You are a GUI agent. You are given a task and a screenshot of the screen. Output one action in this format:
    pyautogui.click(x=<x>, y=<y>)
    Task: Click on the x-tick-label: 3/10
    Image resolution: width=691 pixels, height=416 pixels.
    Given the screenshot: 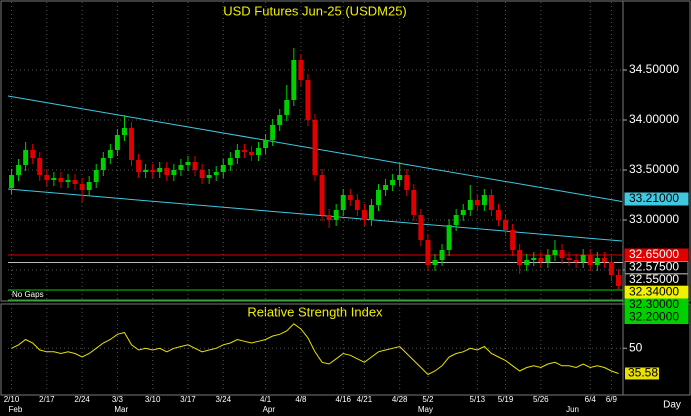 What is the action you would take?
    pyautogui.click(x=153, y=399)
    